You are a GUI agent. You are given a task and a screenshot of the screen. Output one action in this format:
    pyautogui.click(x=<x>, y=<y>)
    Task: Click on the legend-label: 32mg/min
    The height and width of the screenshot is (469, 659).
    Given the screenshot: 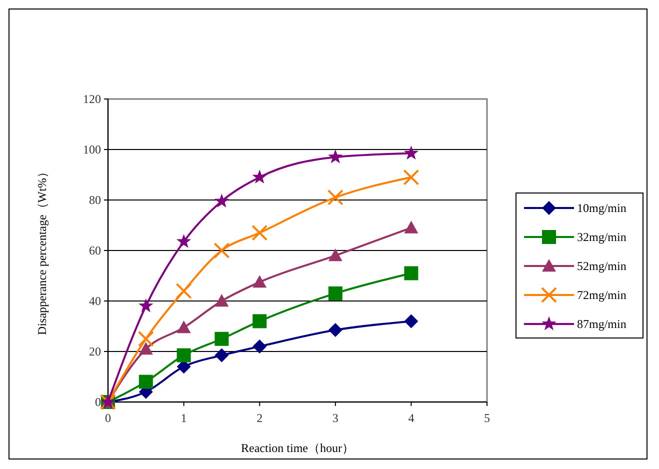 What is the action you would take?
    pyautogui.click(x=601, y=237)
    